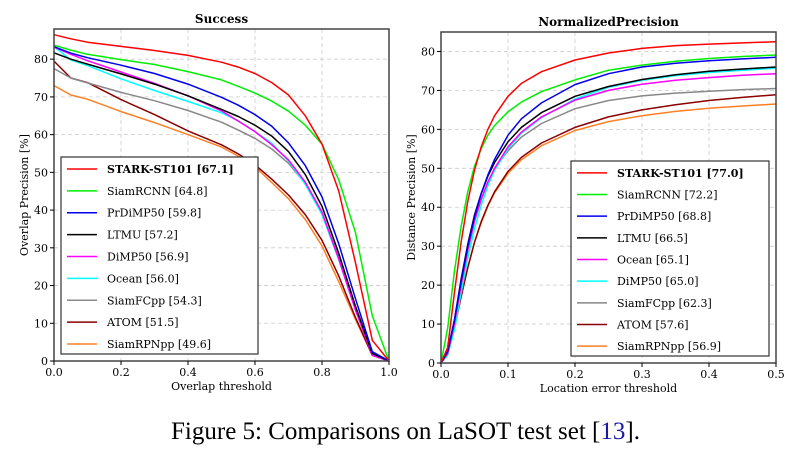  I want to click on legend-label: SiamFCpp [62.3], so click(664, 303).